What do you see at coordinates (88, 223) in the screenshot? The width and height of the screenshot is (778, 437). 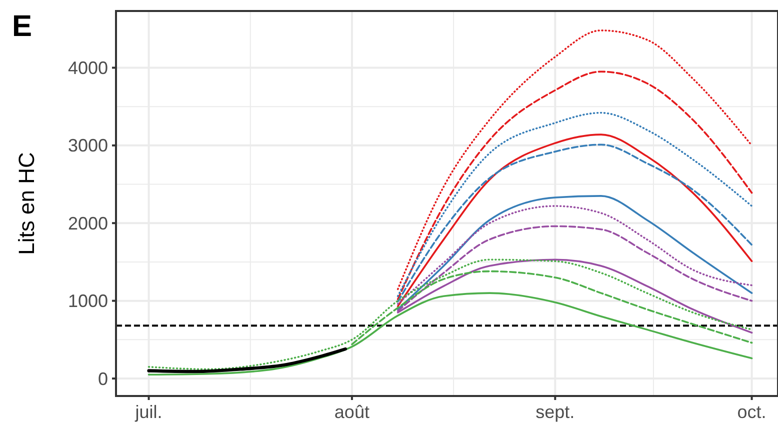 I see `y-tick-label: 2000` at bounding box center [88, 223].